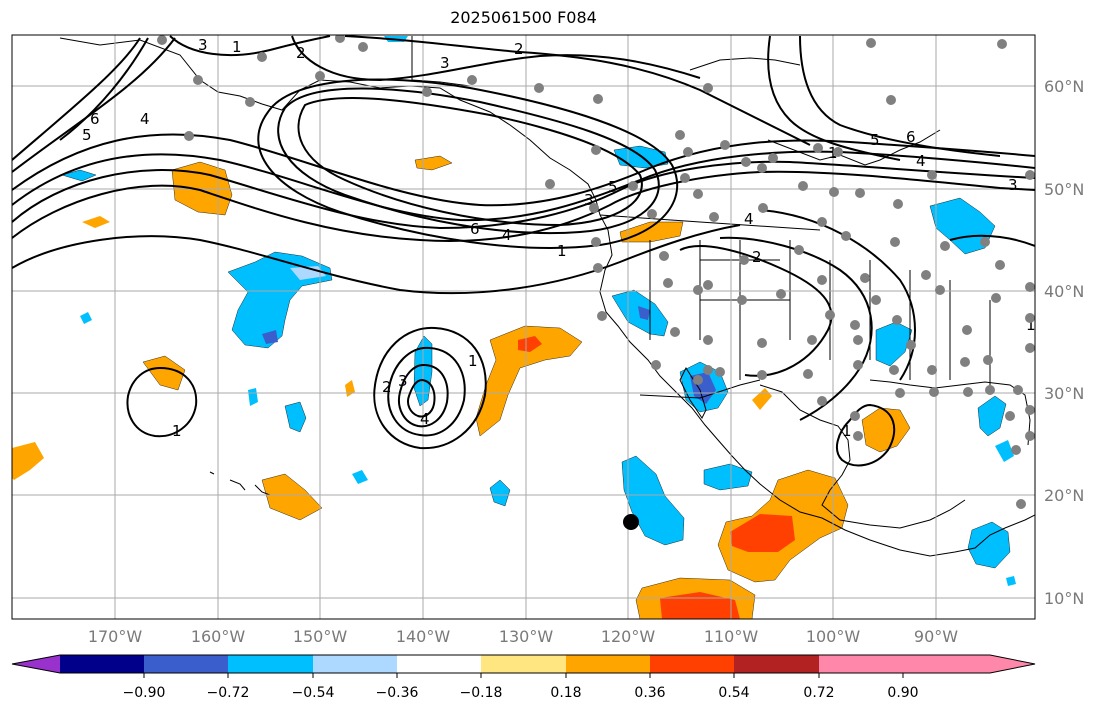  What do you see at coordinates (902, 693) in the screenshot?
I see `colorbar-tick-label: 0.90` at bounding box center [902, 693].